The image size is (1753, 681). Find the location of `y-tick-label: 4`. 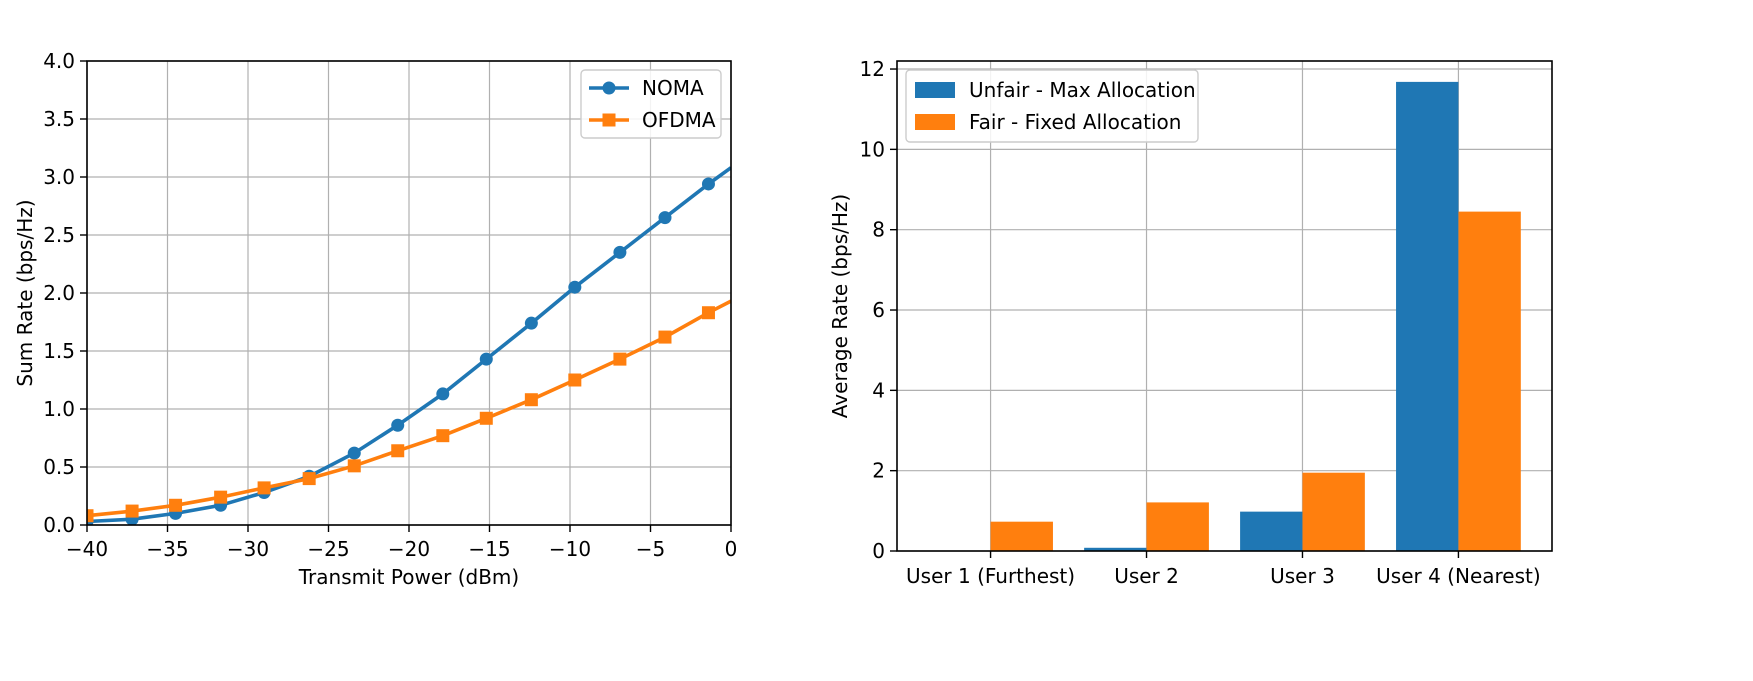

y-tick-label: 4 is located at coordinates (878, 390).